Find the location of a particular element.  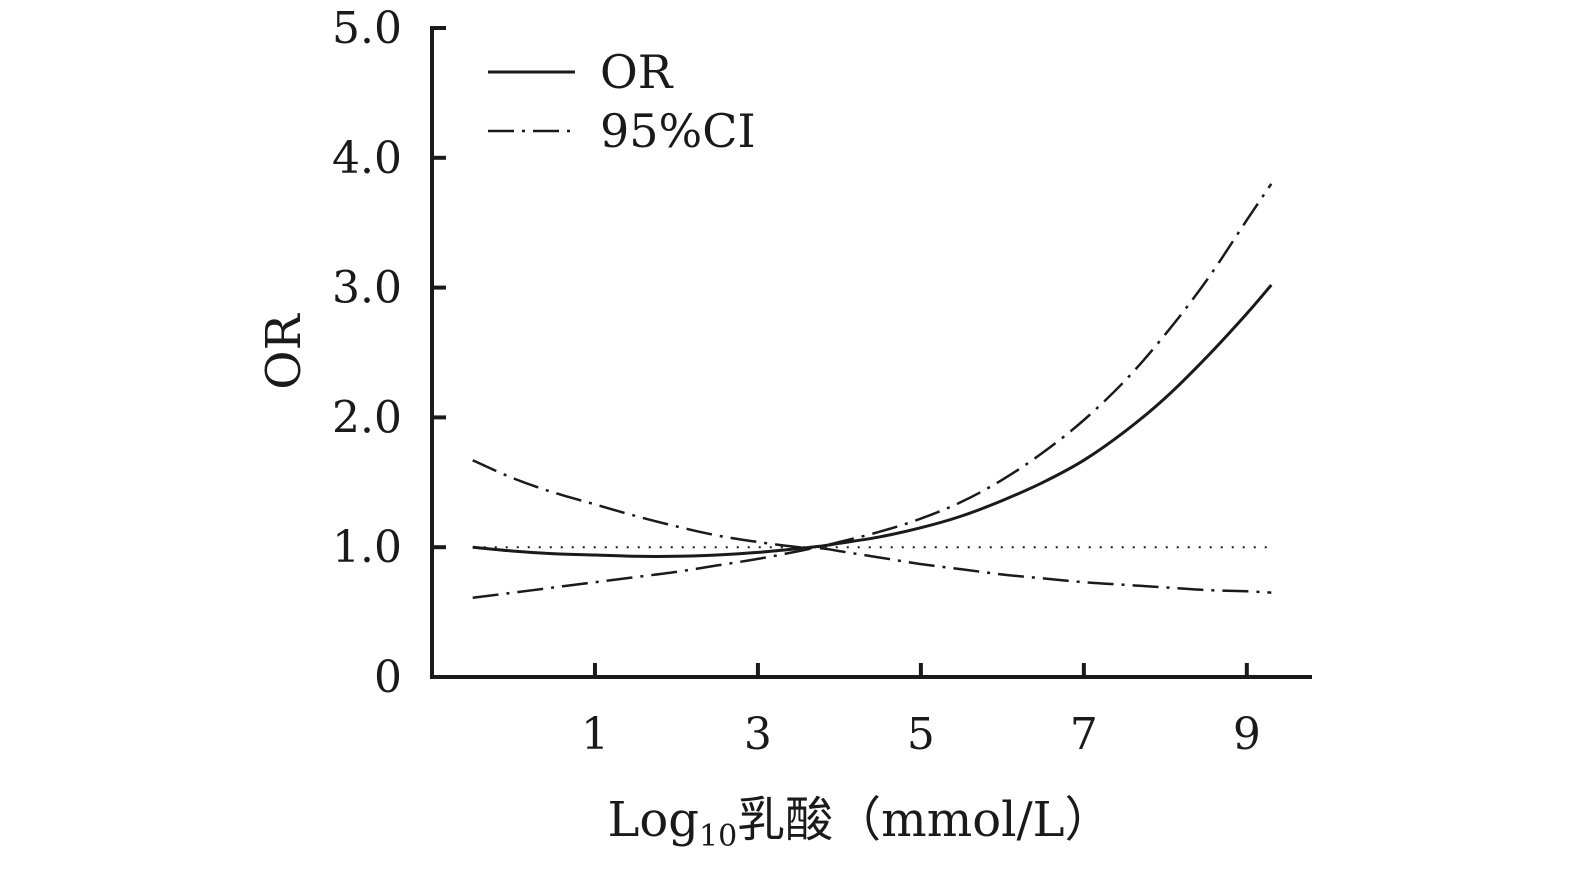

x-ticks: 1 3 5 7 9 is located at coordinates (921, 711).